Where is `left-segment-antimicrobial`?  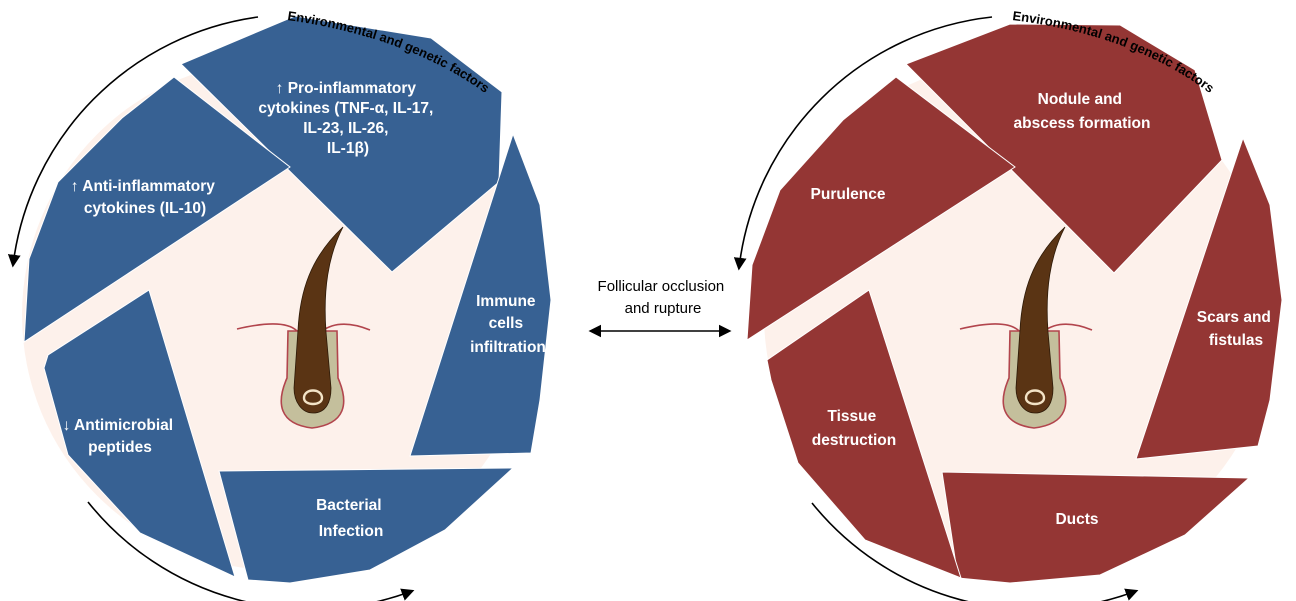 left-segment-antimicrobial is located at coordinates (139, 433).